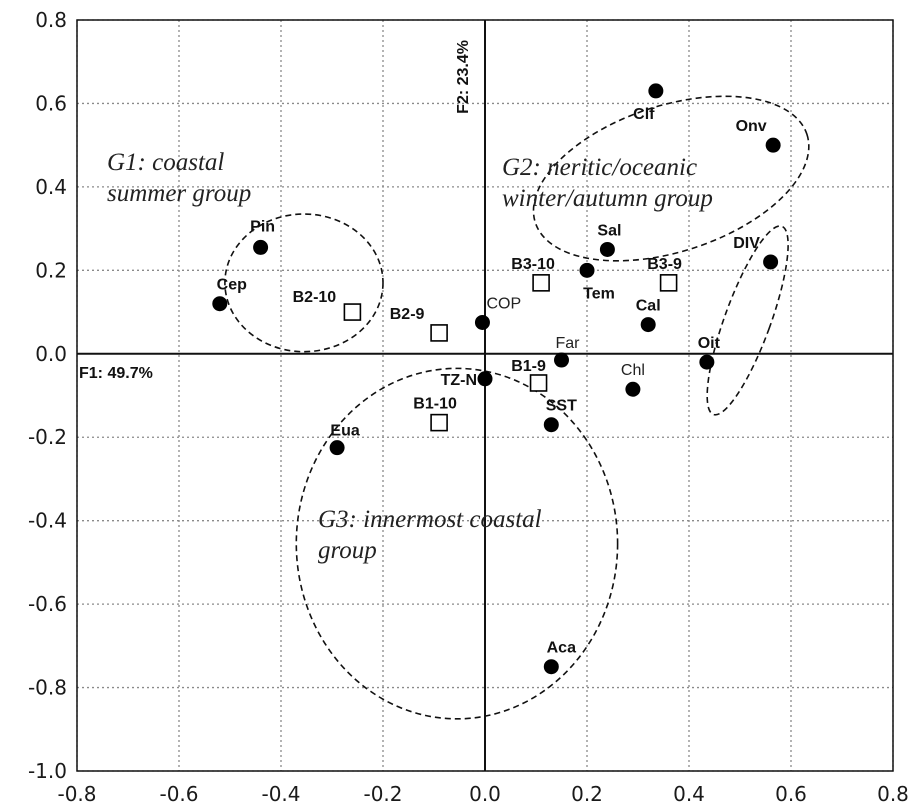 The height and width of the screenshot is (807, 912). What do you see at coordinates (347, 550) in the screenshot?
I see `group-label-3-line-2: group` at bounding box center [347, 550].